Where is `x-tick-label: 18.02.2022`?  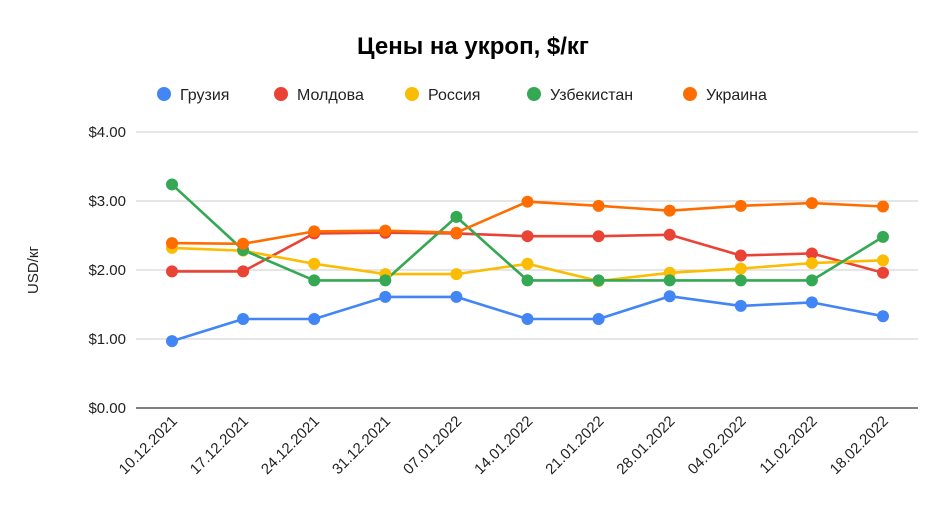 x-tick-label: 18.02.2022 is located at coordinates (859, 445).